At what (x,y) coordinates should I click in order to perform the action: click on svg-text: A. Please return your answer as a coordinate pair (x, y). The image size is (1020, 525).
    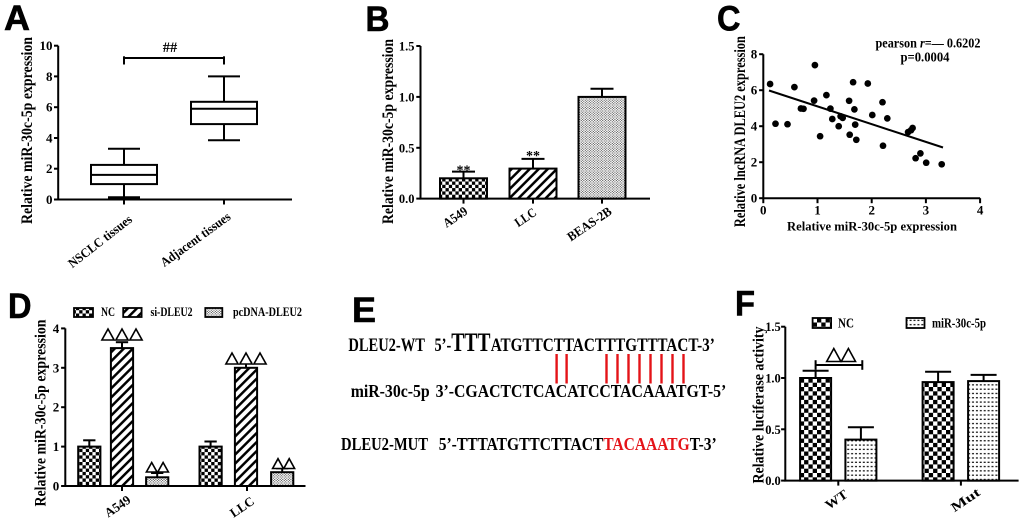
    Looking at the image, I should click on (17, 19).